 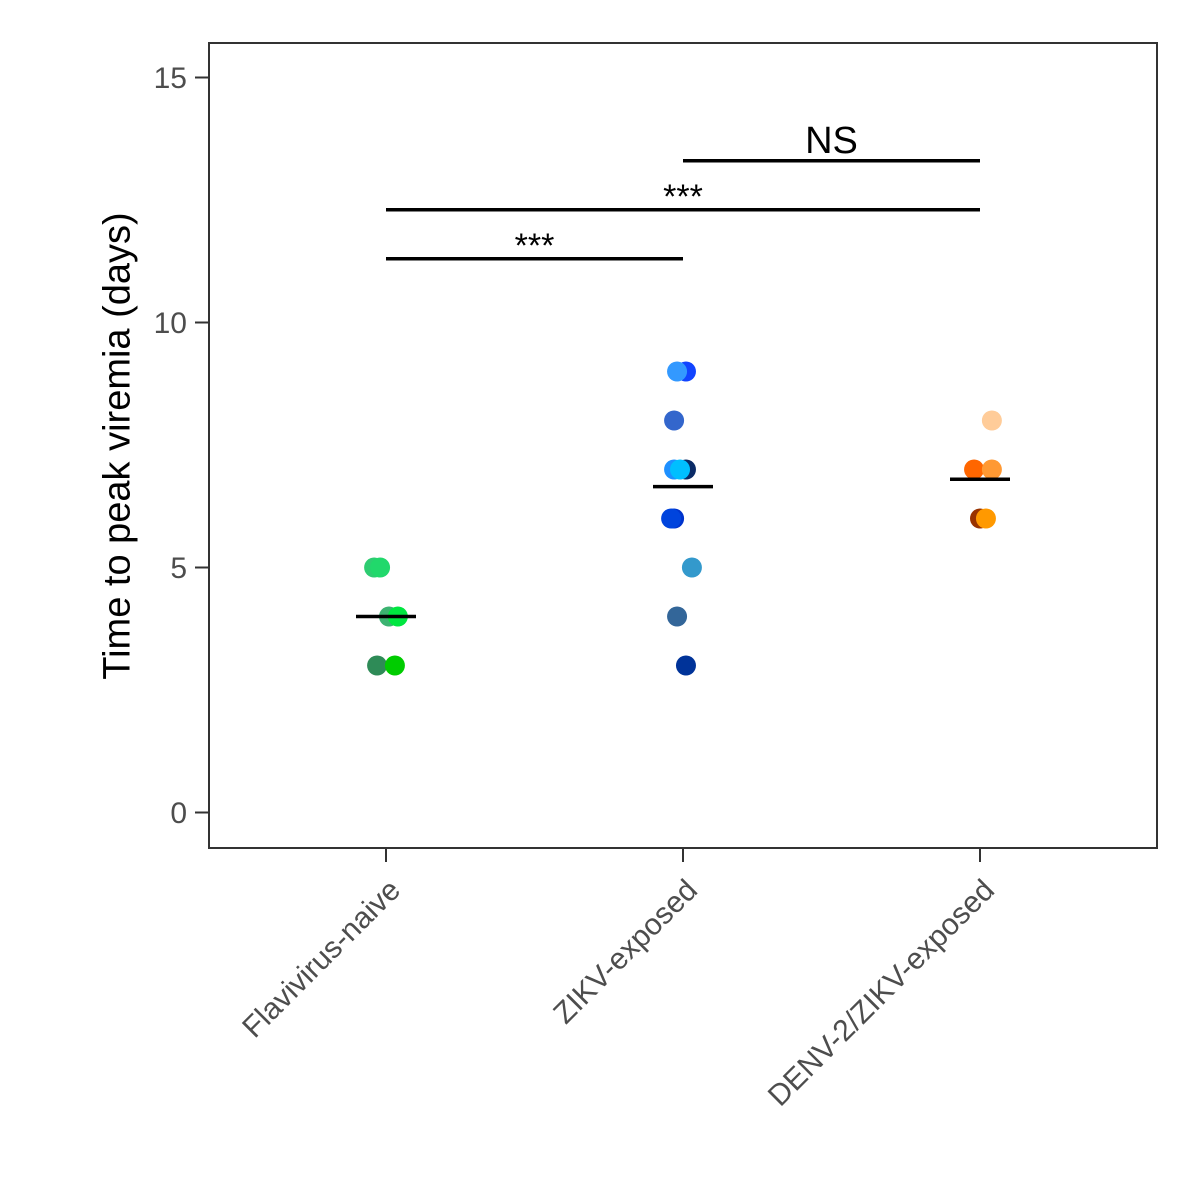 I want to click on y-axis-ticks: 0 5 10 15, so click(x=181, y=446).